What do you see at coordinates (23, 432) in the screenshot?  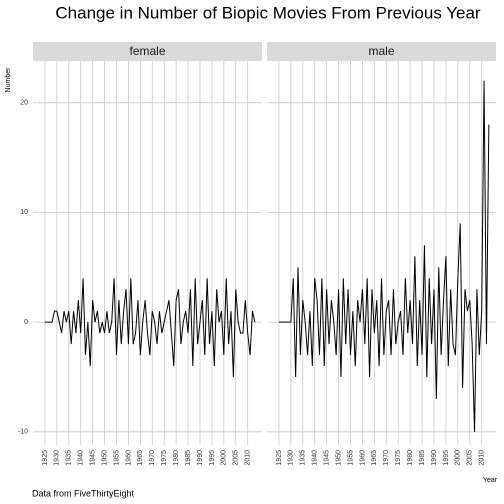 I see `y-tick-label: -10` at bounding box center [23, 432].